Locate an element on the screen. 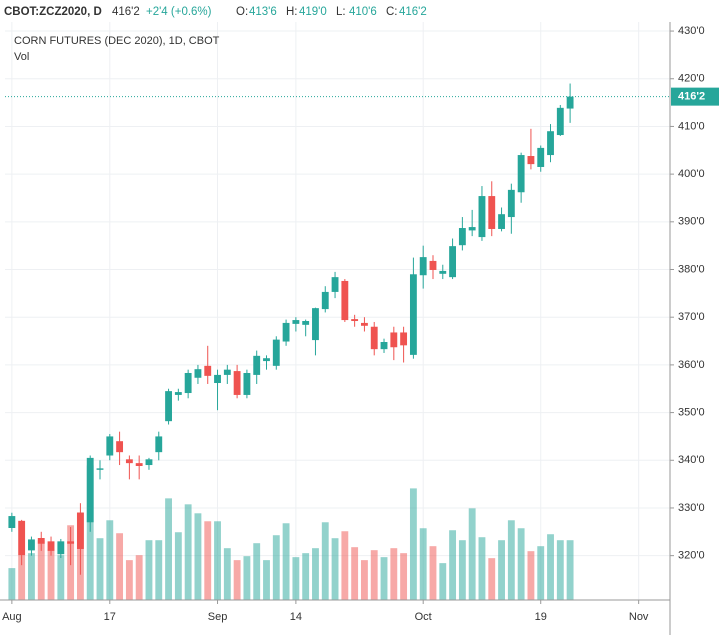 This screenshot has width=720, height=635. y-tick-label: 340'0 is located at coordinates (691, 460).